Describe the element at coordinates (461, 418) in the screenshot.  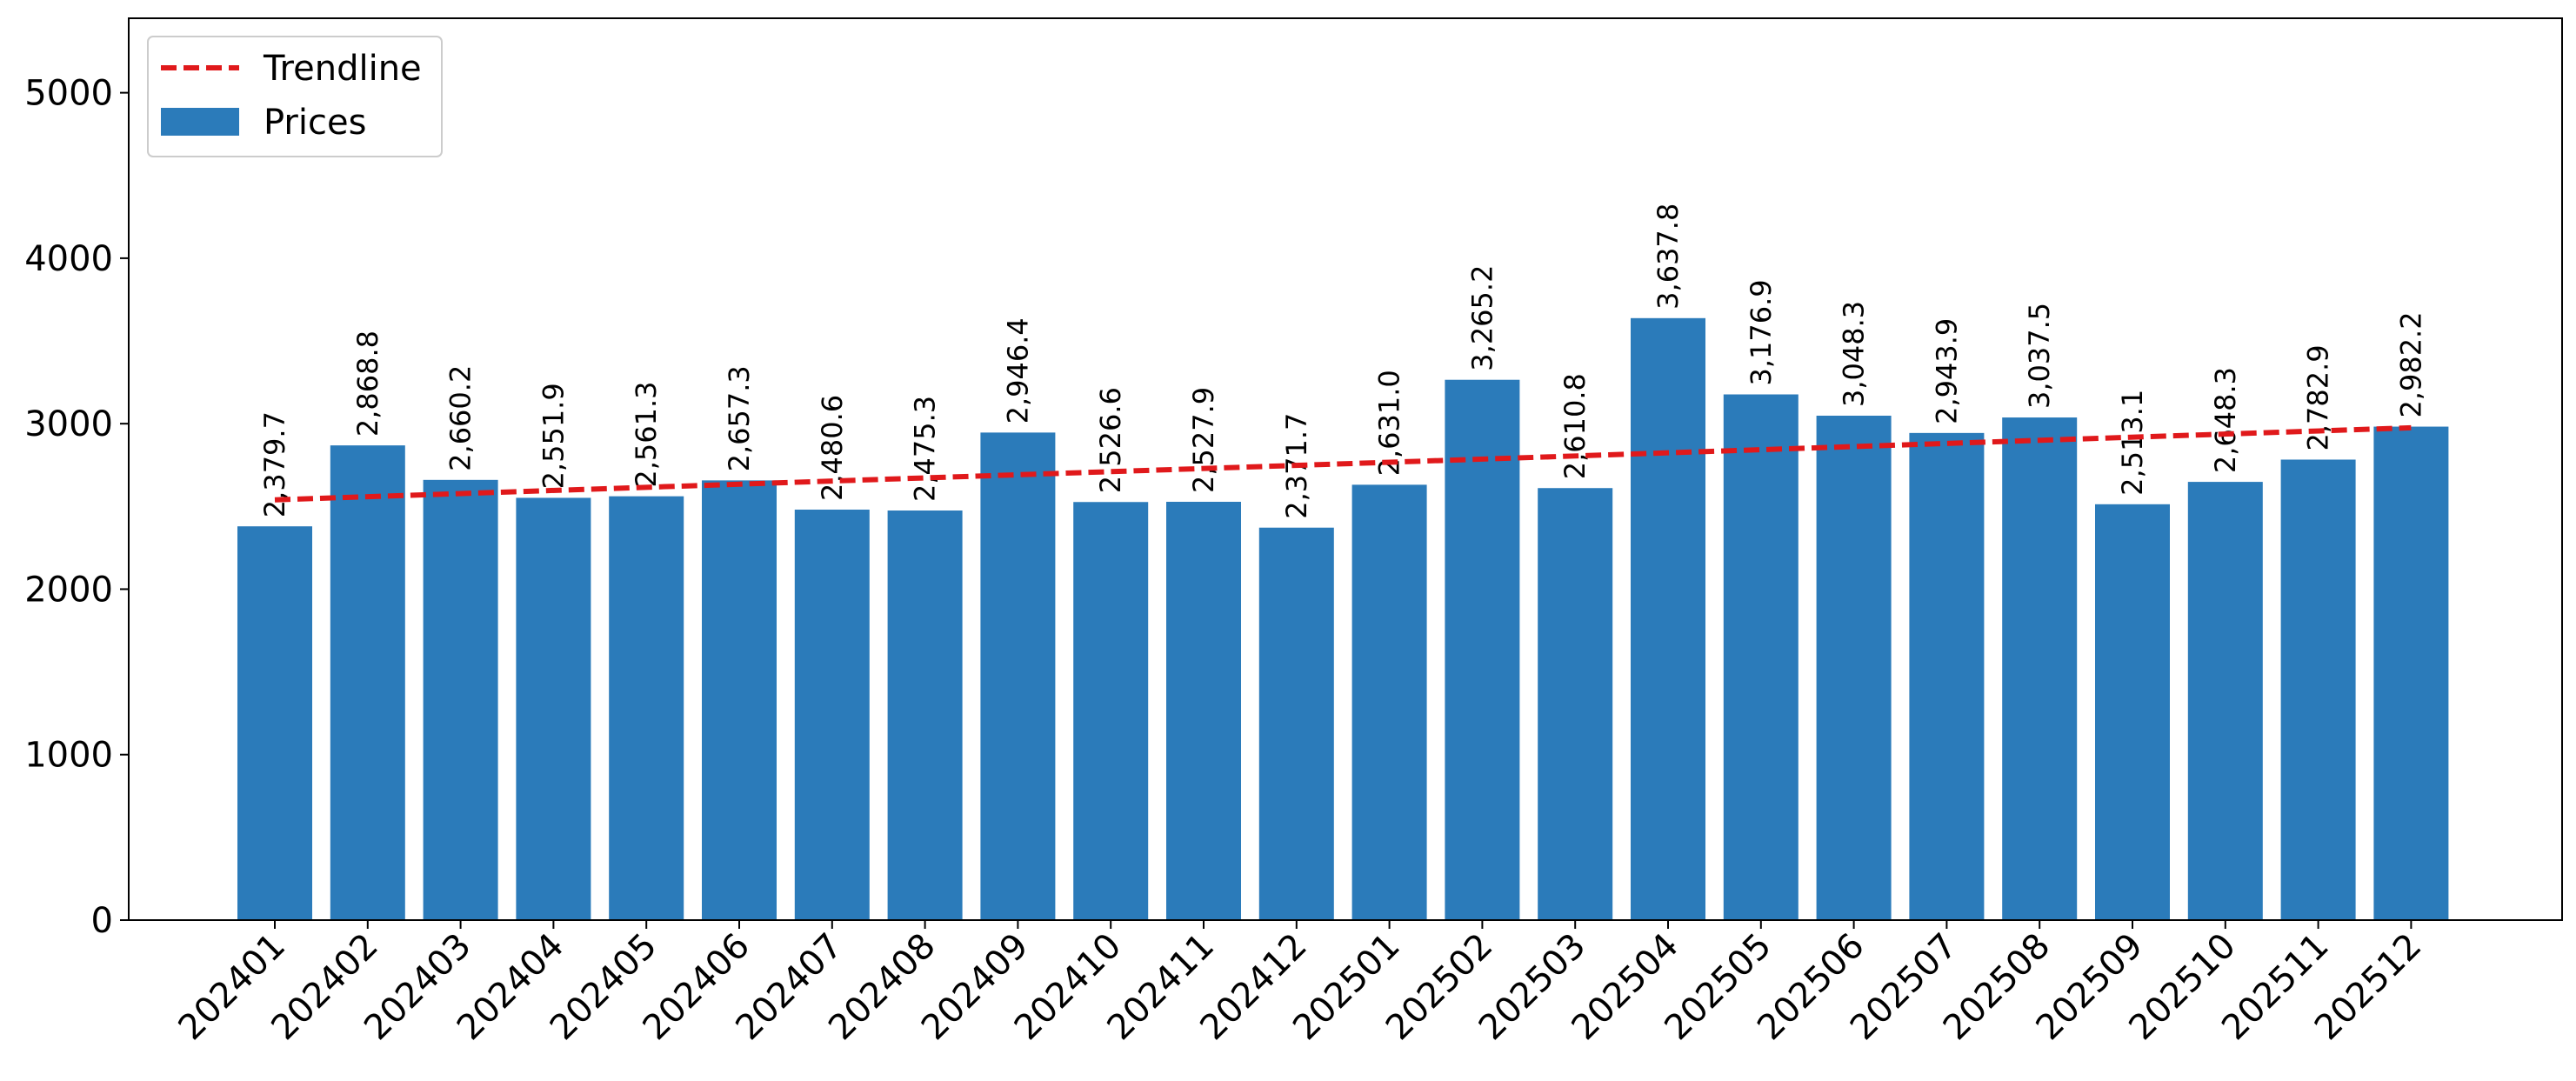
I see `data-label-202403: 2,660.2` at that location.